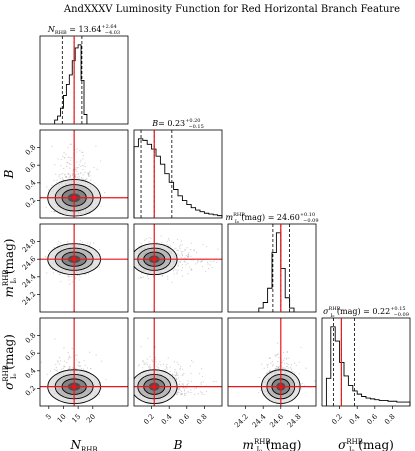 The height and width of the screenshot is (451, 415). Describe the element at coordinates (10, 362) in the screenshot. I see `ylabel-sigma: σRHBI₀ (mag)` at that location.